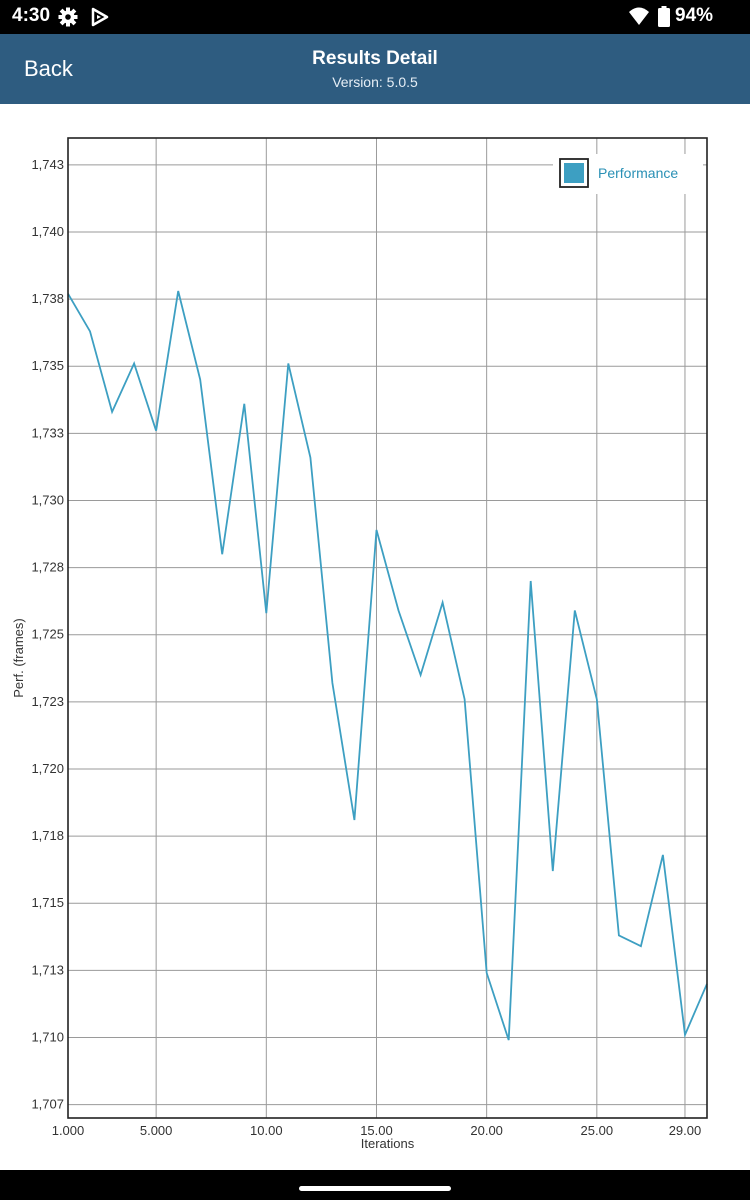 This screenshot has height=1200, width=750. What do you see at coordinates (375, 58) in the screenshot?
I see `page-title: Results Detail` at bounding box center [375, 58].